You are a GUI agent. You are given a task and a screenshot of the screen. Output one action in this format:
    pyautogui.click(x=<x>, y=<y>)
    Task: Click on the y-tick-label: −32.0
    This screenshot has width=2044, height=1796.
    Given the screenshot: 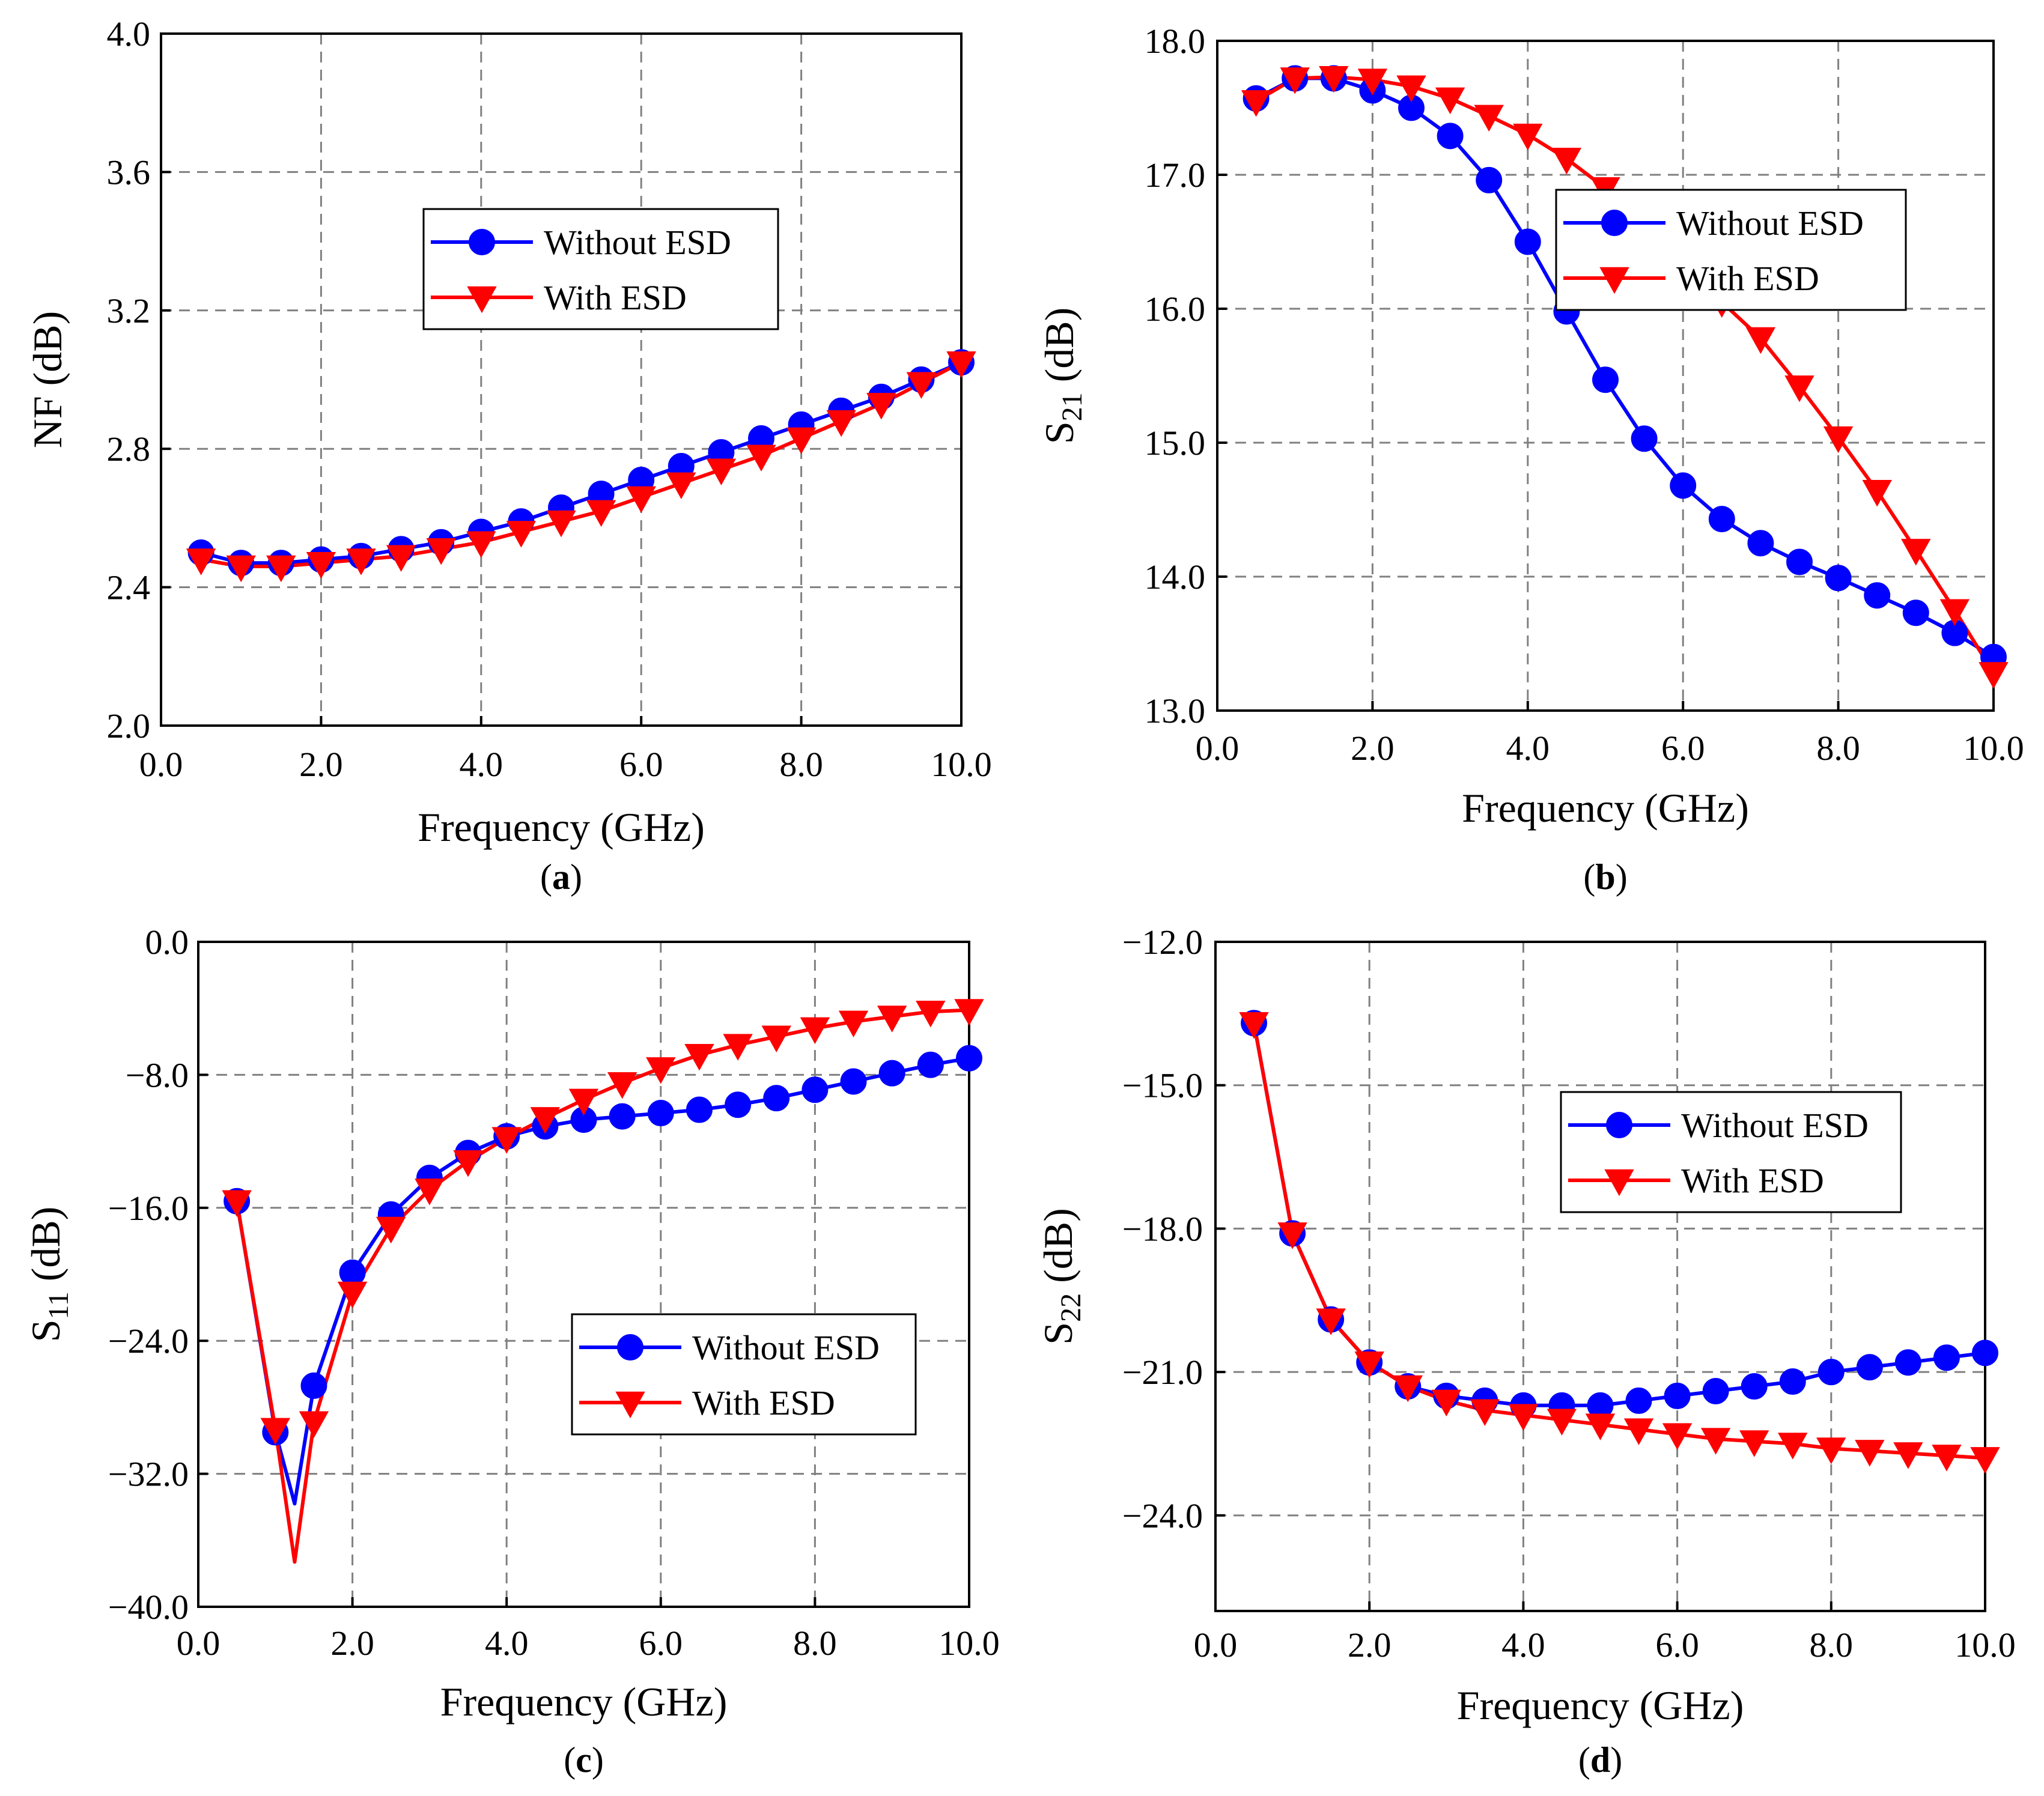 What is the action you would take?
    pyautogui.click(x=148, y=1474)
    